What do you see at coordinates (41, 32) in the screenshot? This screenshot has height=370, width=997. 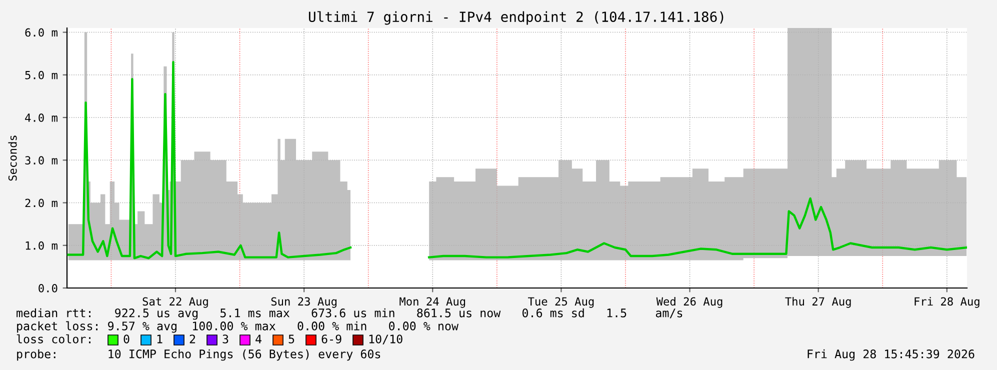 I see `y-tick-label: 6.0 m` at bounding box center [41, 32].